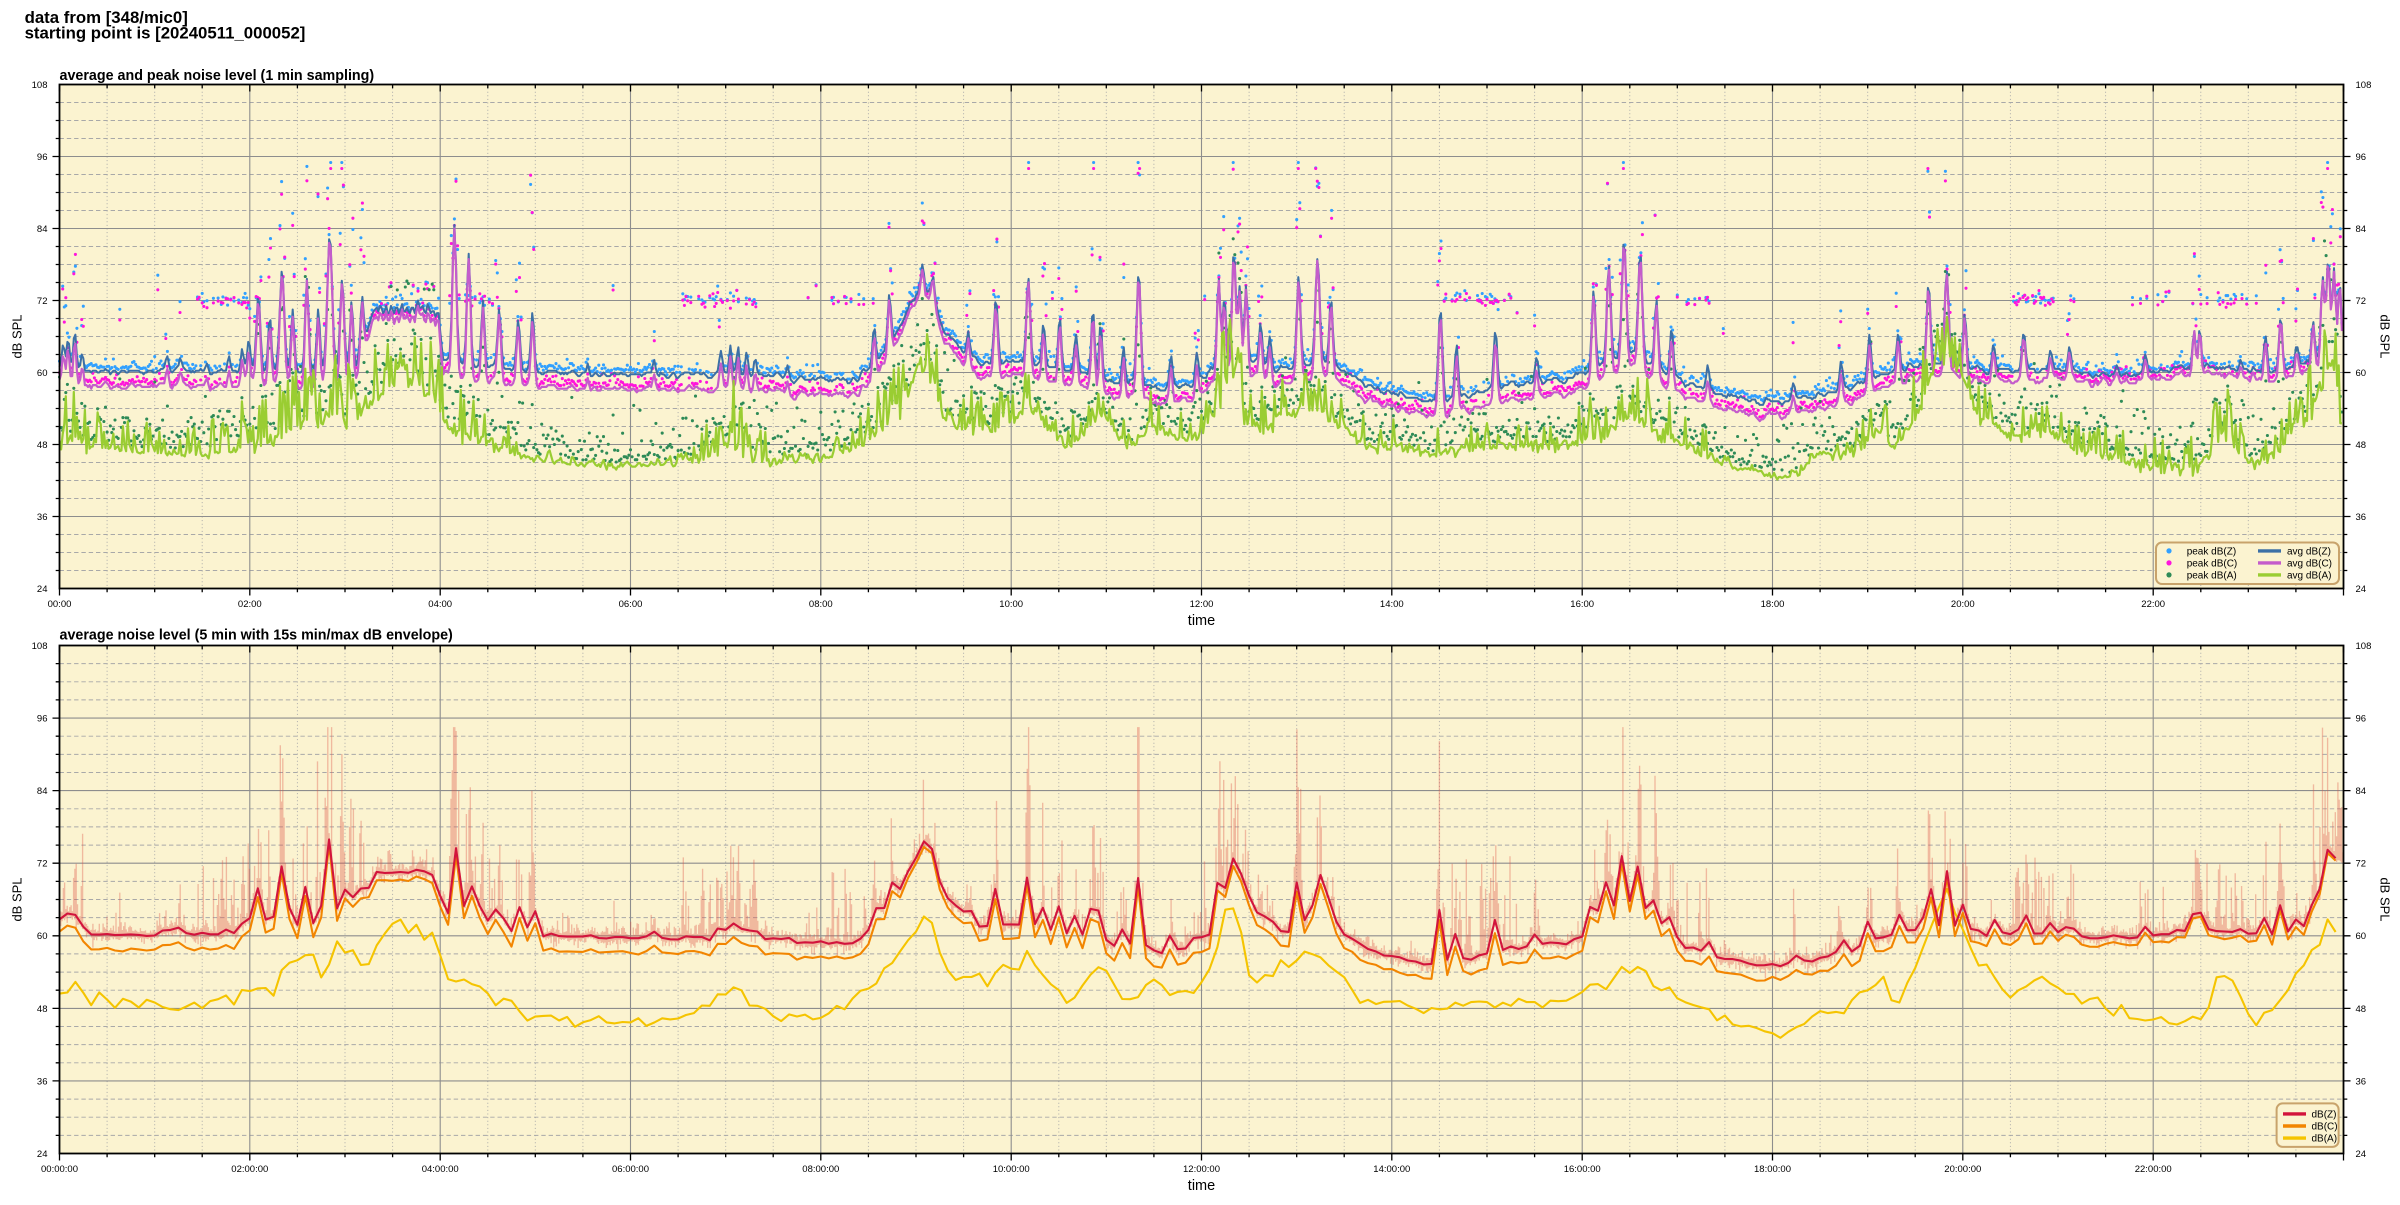 This screenshot has width=2400, height=1205. What do you see at coordinates (1582, 1169) in the screenshot?
I see `svg-text: 16:00:00` at bounding box center [1582, 1169].